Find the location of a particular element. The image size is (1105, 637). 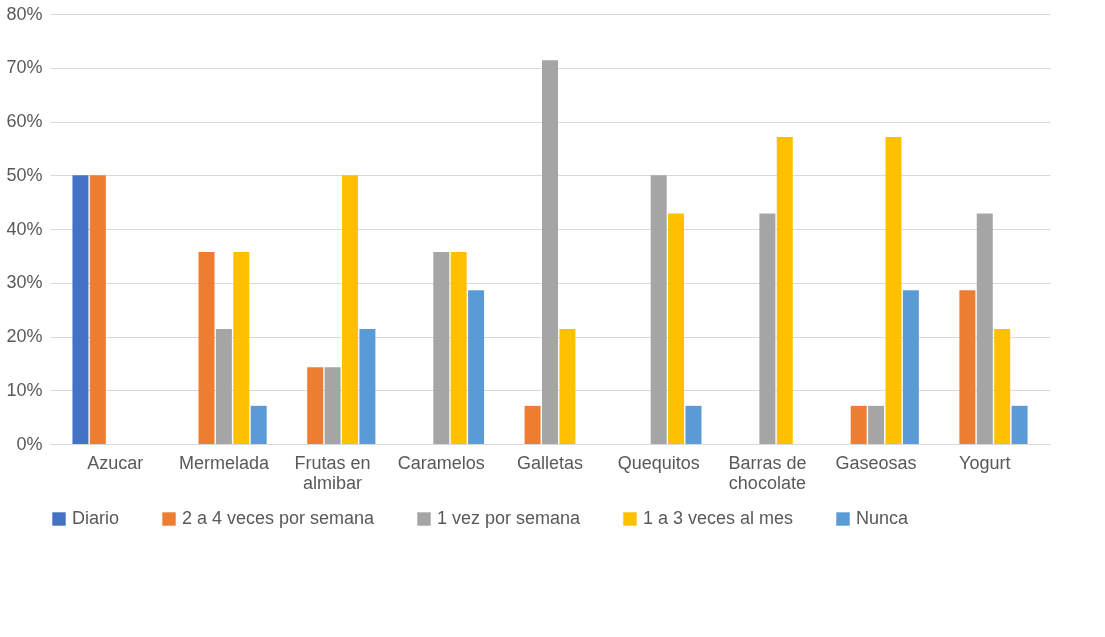

y-tick-label: 0% is located at coordinates (29, 443).